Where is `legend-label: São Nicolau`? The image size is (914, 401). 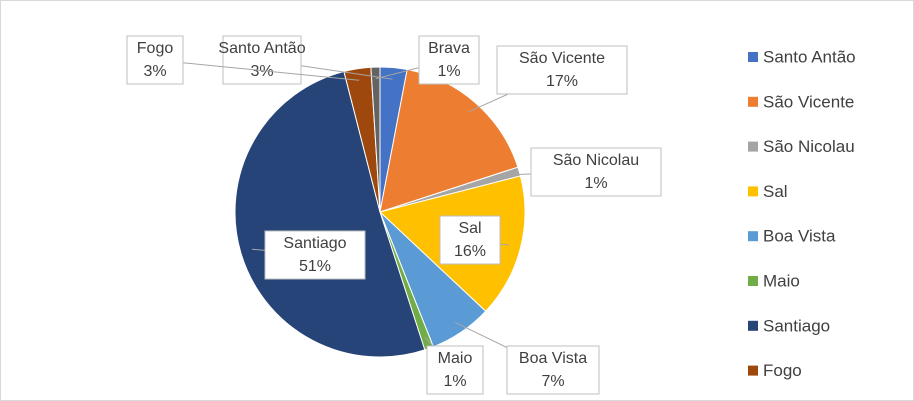
legend-label: São Nicolau is located at coordinates (809, 146).